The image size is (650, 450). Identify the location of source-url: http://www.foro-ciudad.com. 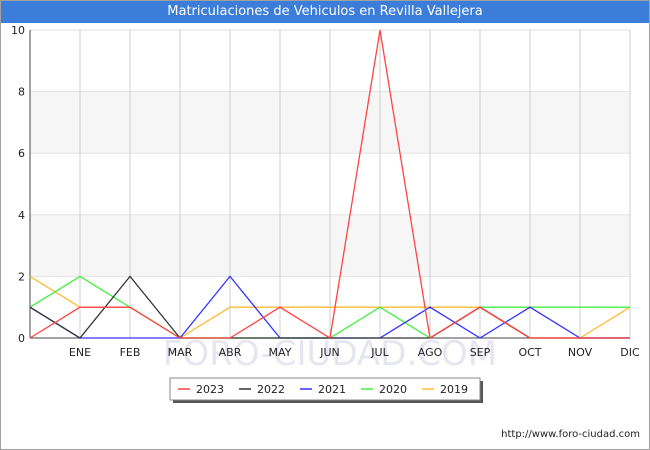
(570, 434).